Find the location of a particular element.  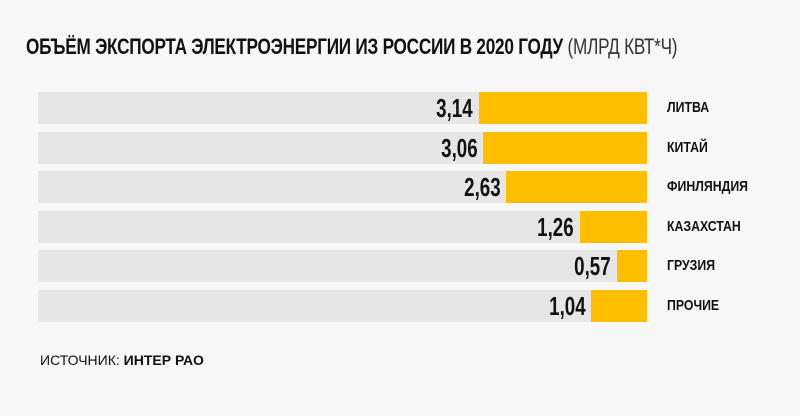

bar-row: 3,06 is located at coordinates (342, 147).